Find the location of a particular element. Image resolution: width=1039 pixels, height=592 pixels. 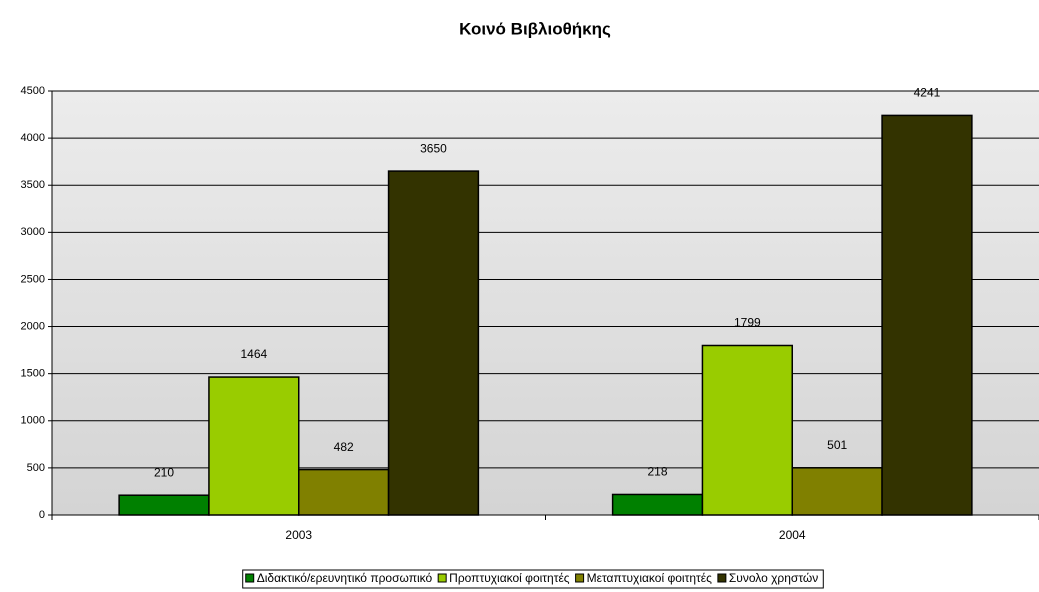

y-tick-label: 500 is located at coordinates (36, 468).